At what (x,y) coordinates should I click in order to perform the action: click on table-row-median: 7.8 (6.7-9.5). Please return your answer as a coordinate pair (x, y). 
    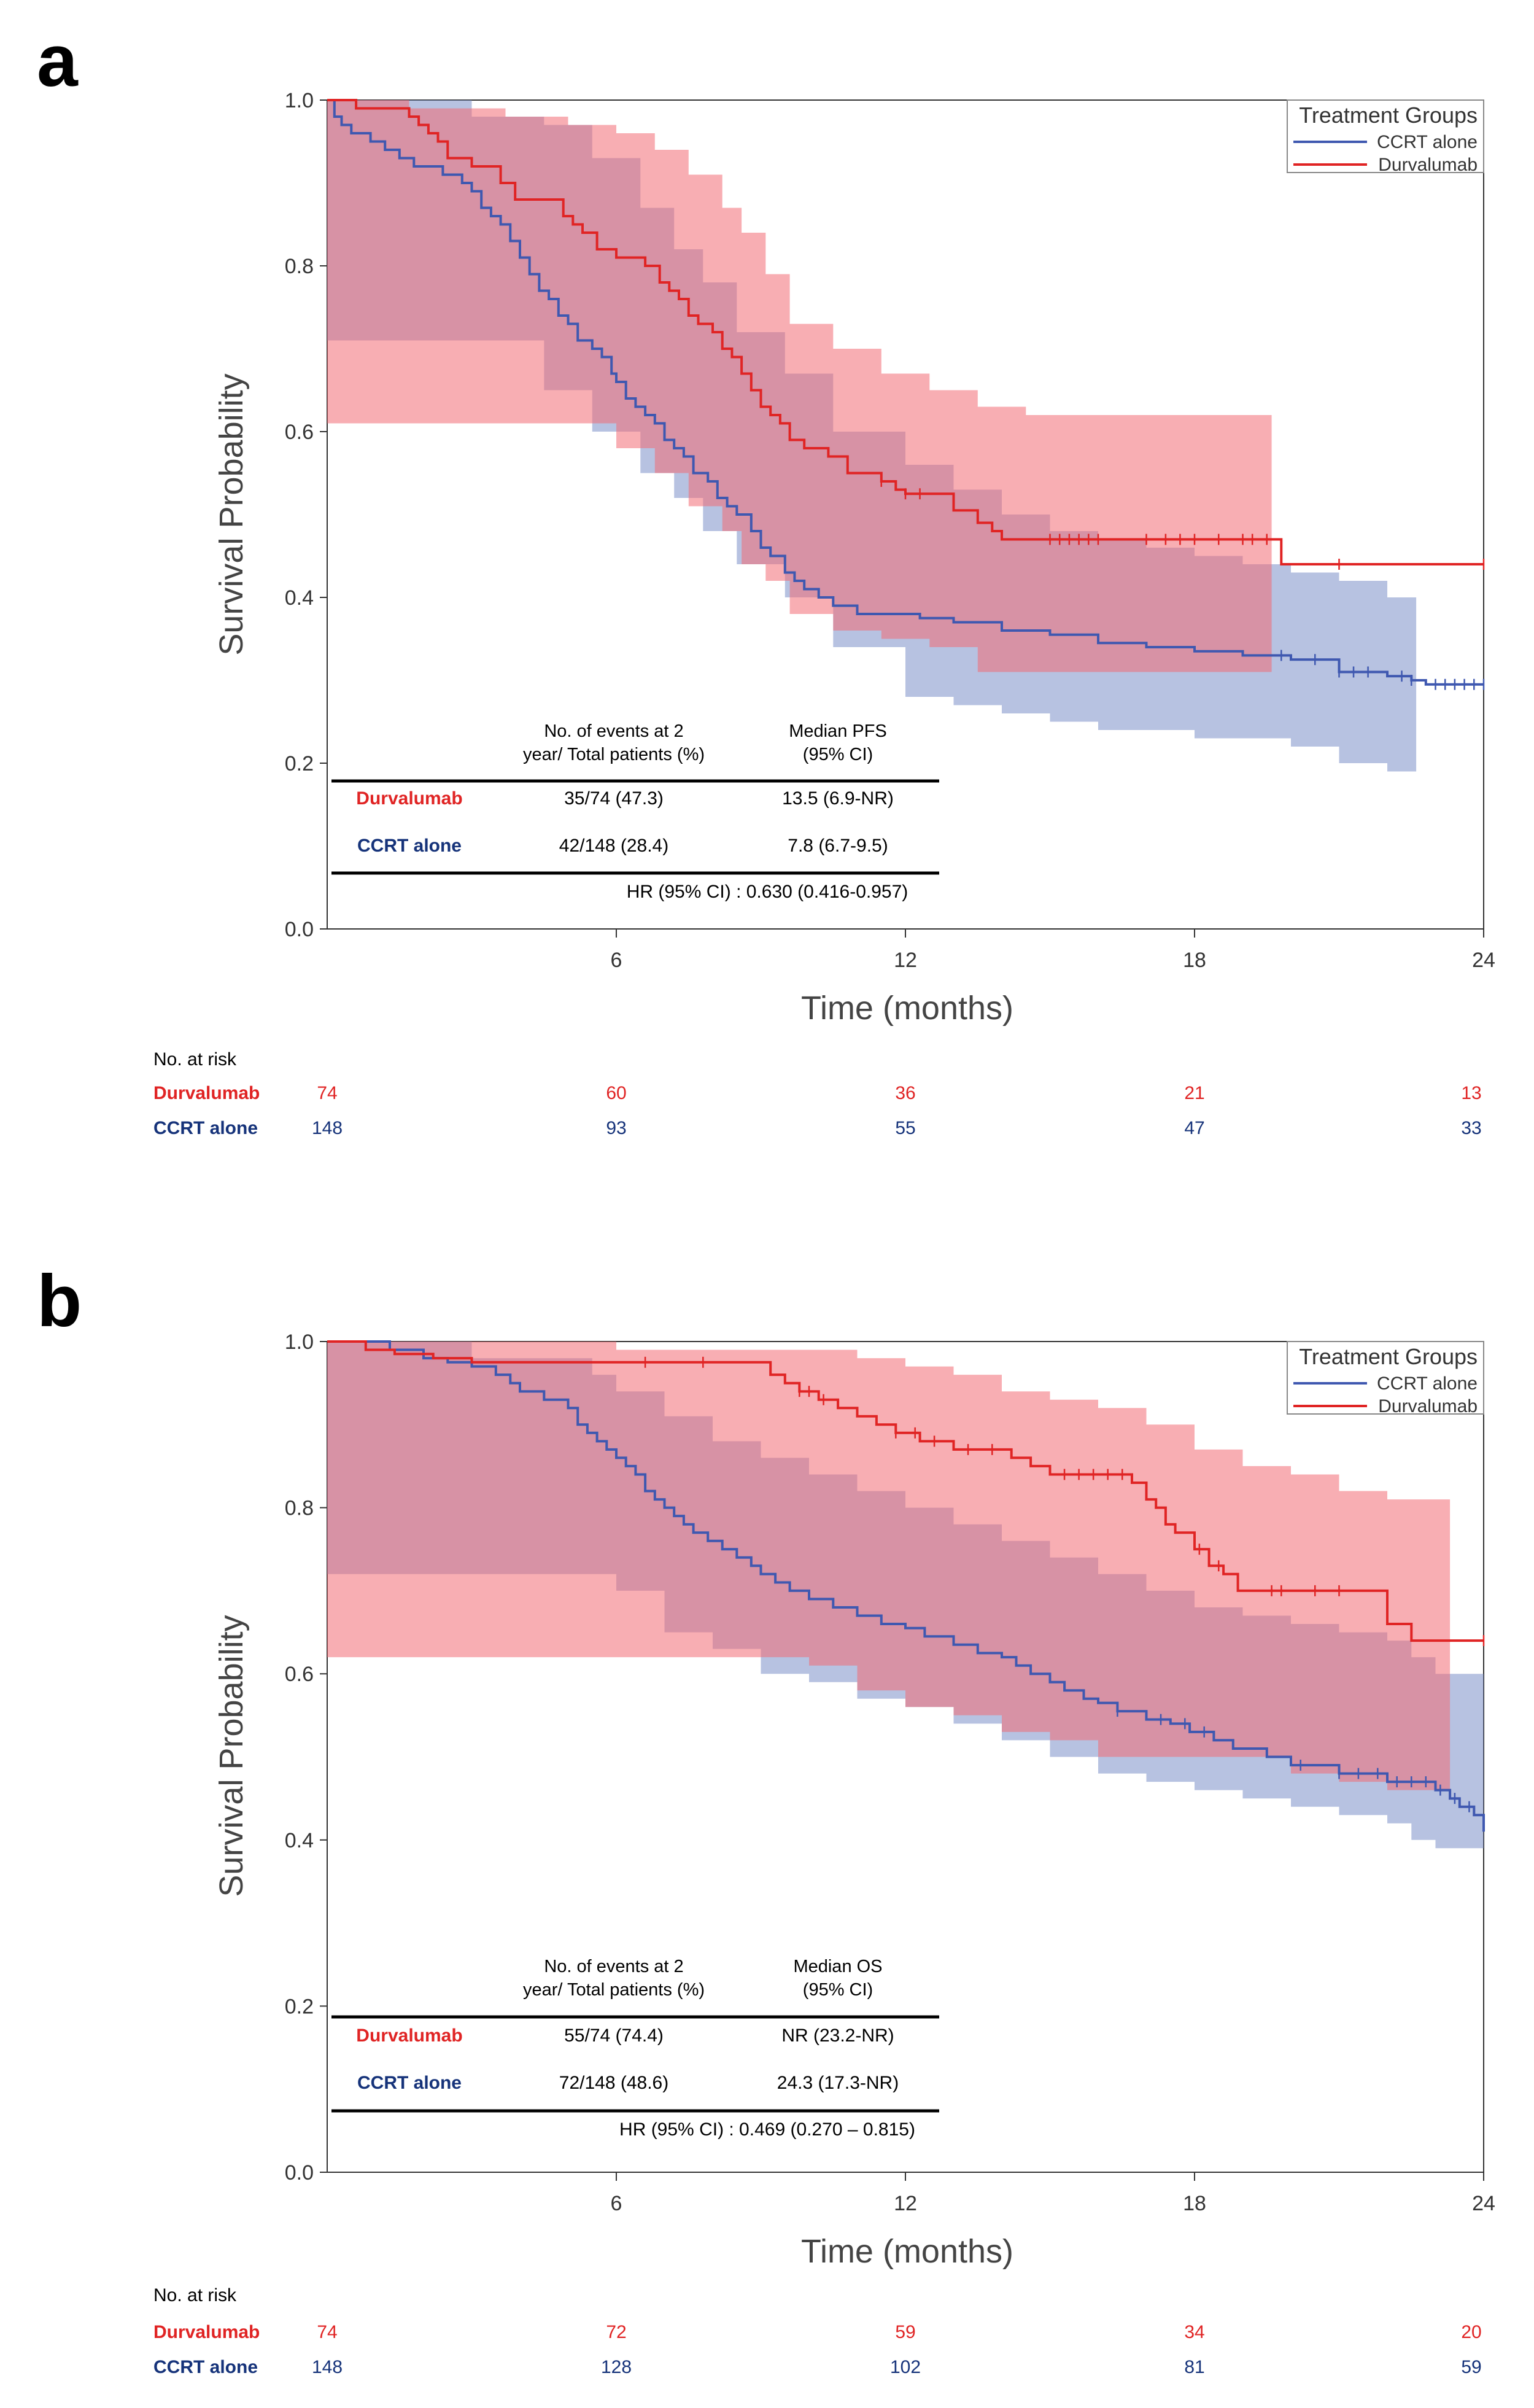
    Looking at the image, I should click on (838, 846).